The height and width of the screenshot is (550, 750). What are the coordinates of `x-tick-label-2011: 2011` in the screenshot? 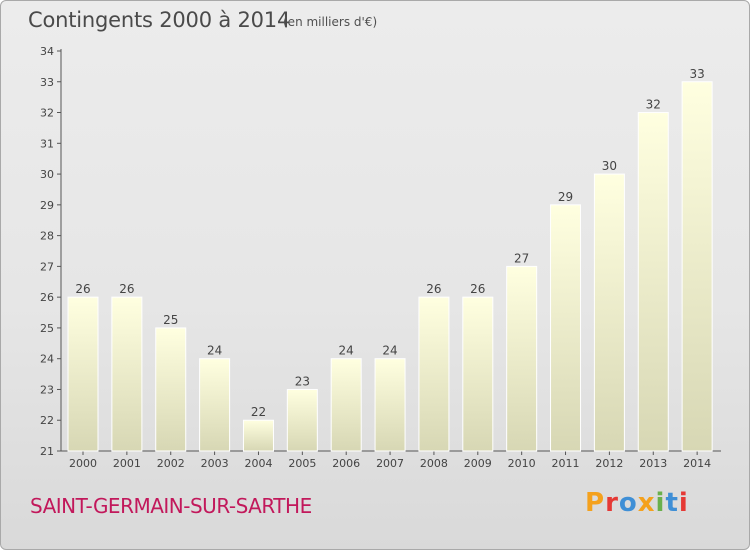 It's located at (566, 463).